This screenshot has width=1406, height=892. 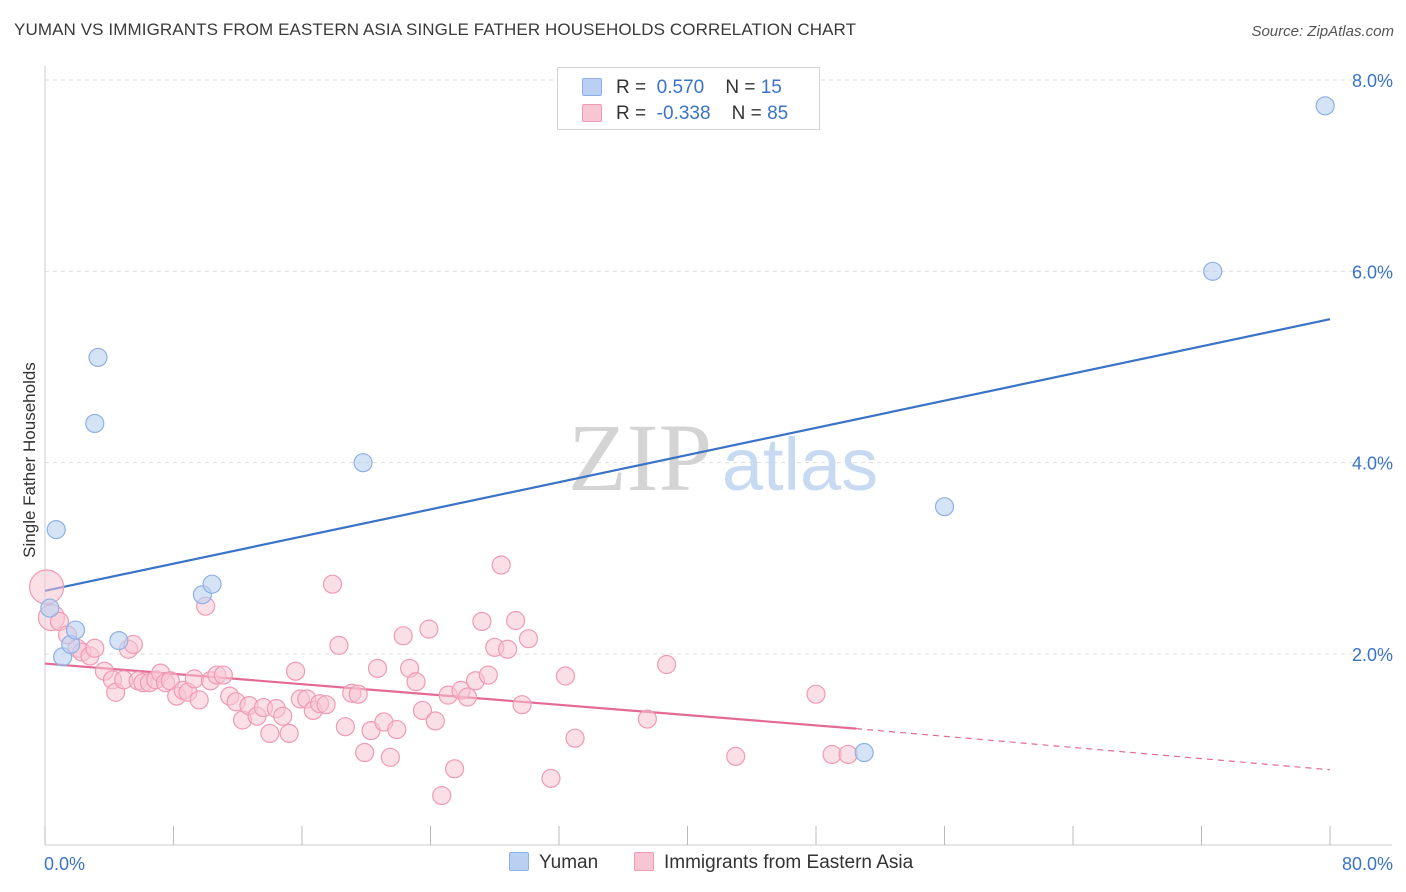 What do you see at coordinates (778, 113) in the screenshot?
I see `legend-n-value: 85` at bounding box center [778, 113].